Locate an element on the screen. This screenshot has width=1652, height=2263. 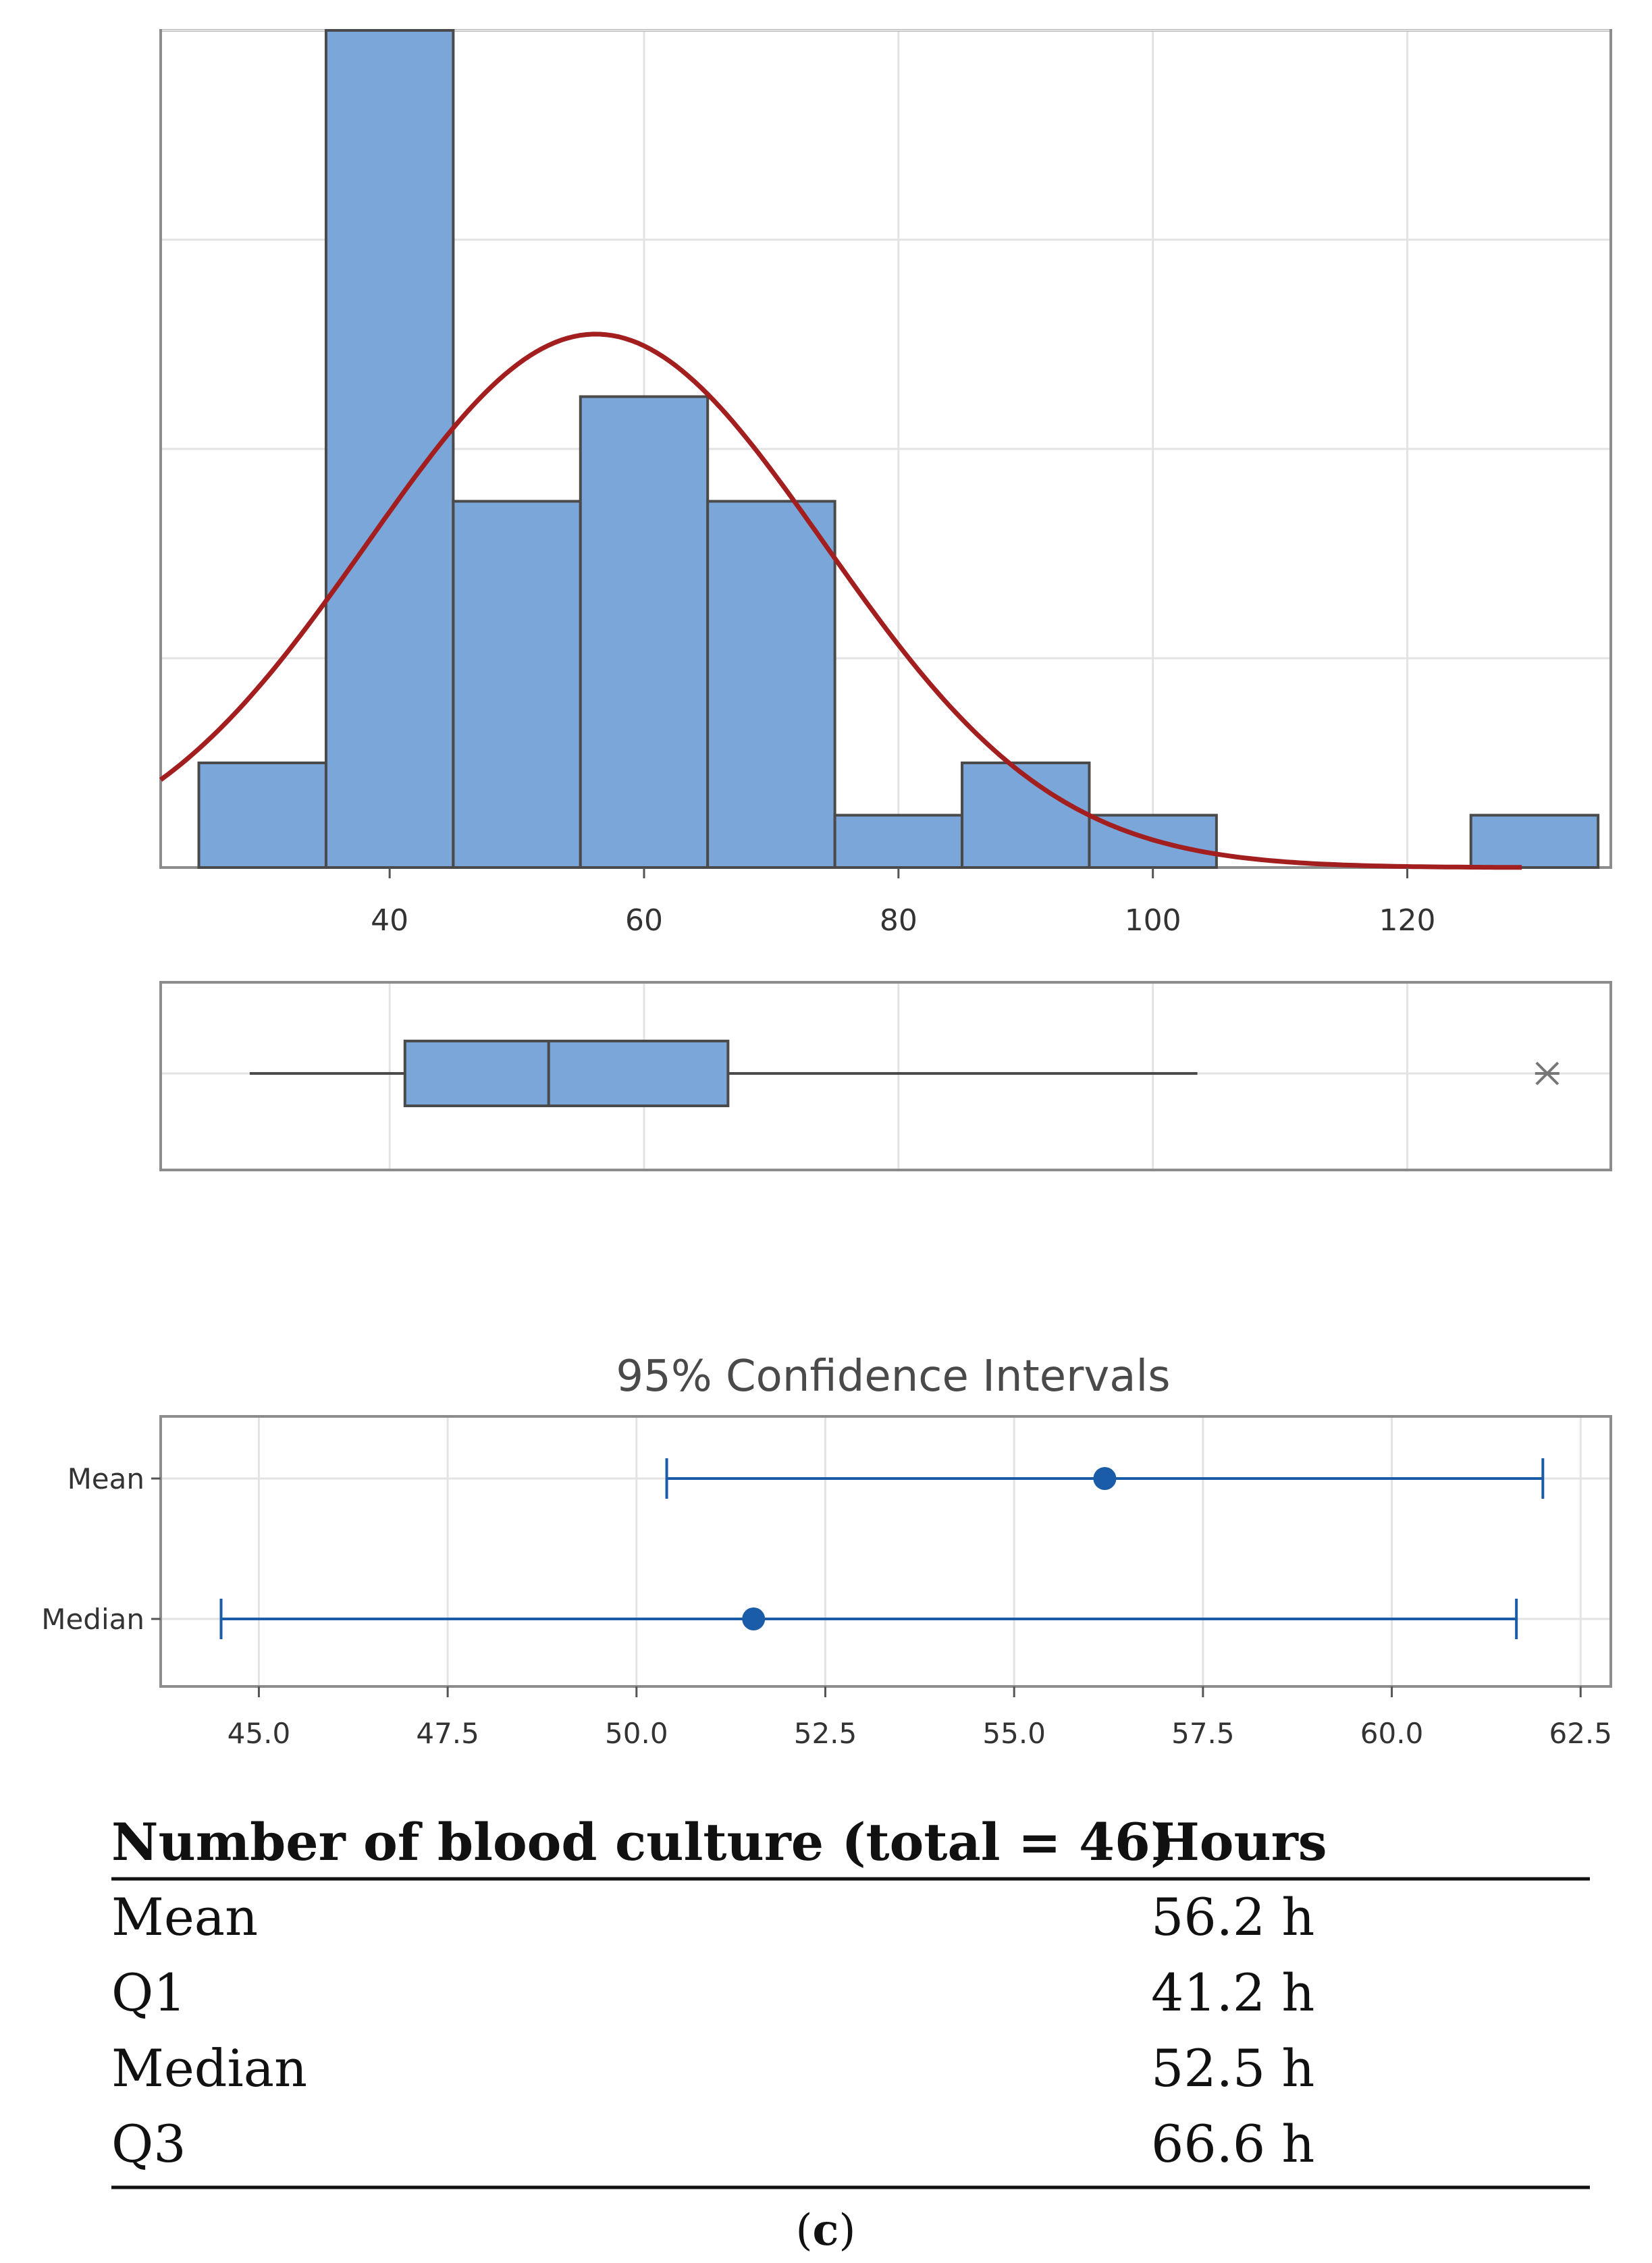
table-row: Median 52.5 h is located at coordinates (712, 2068).